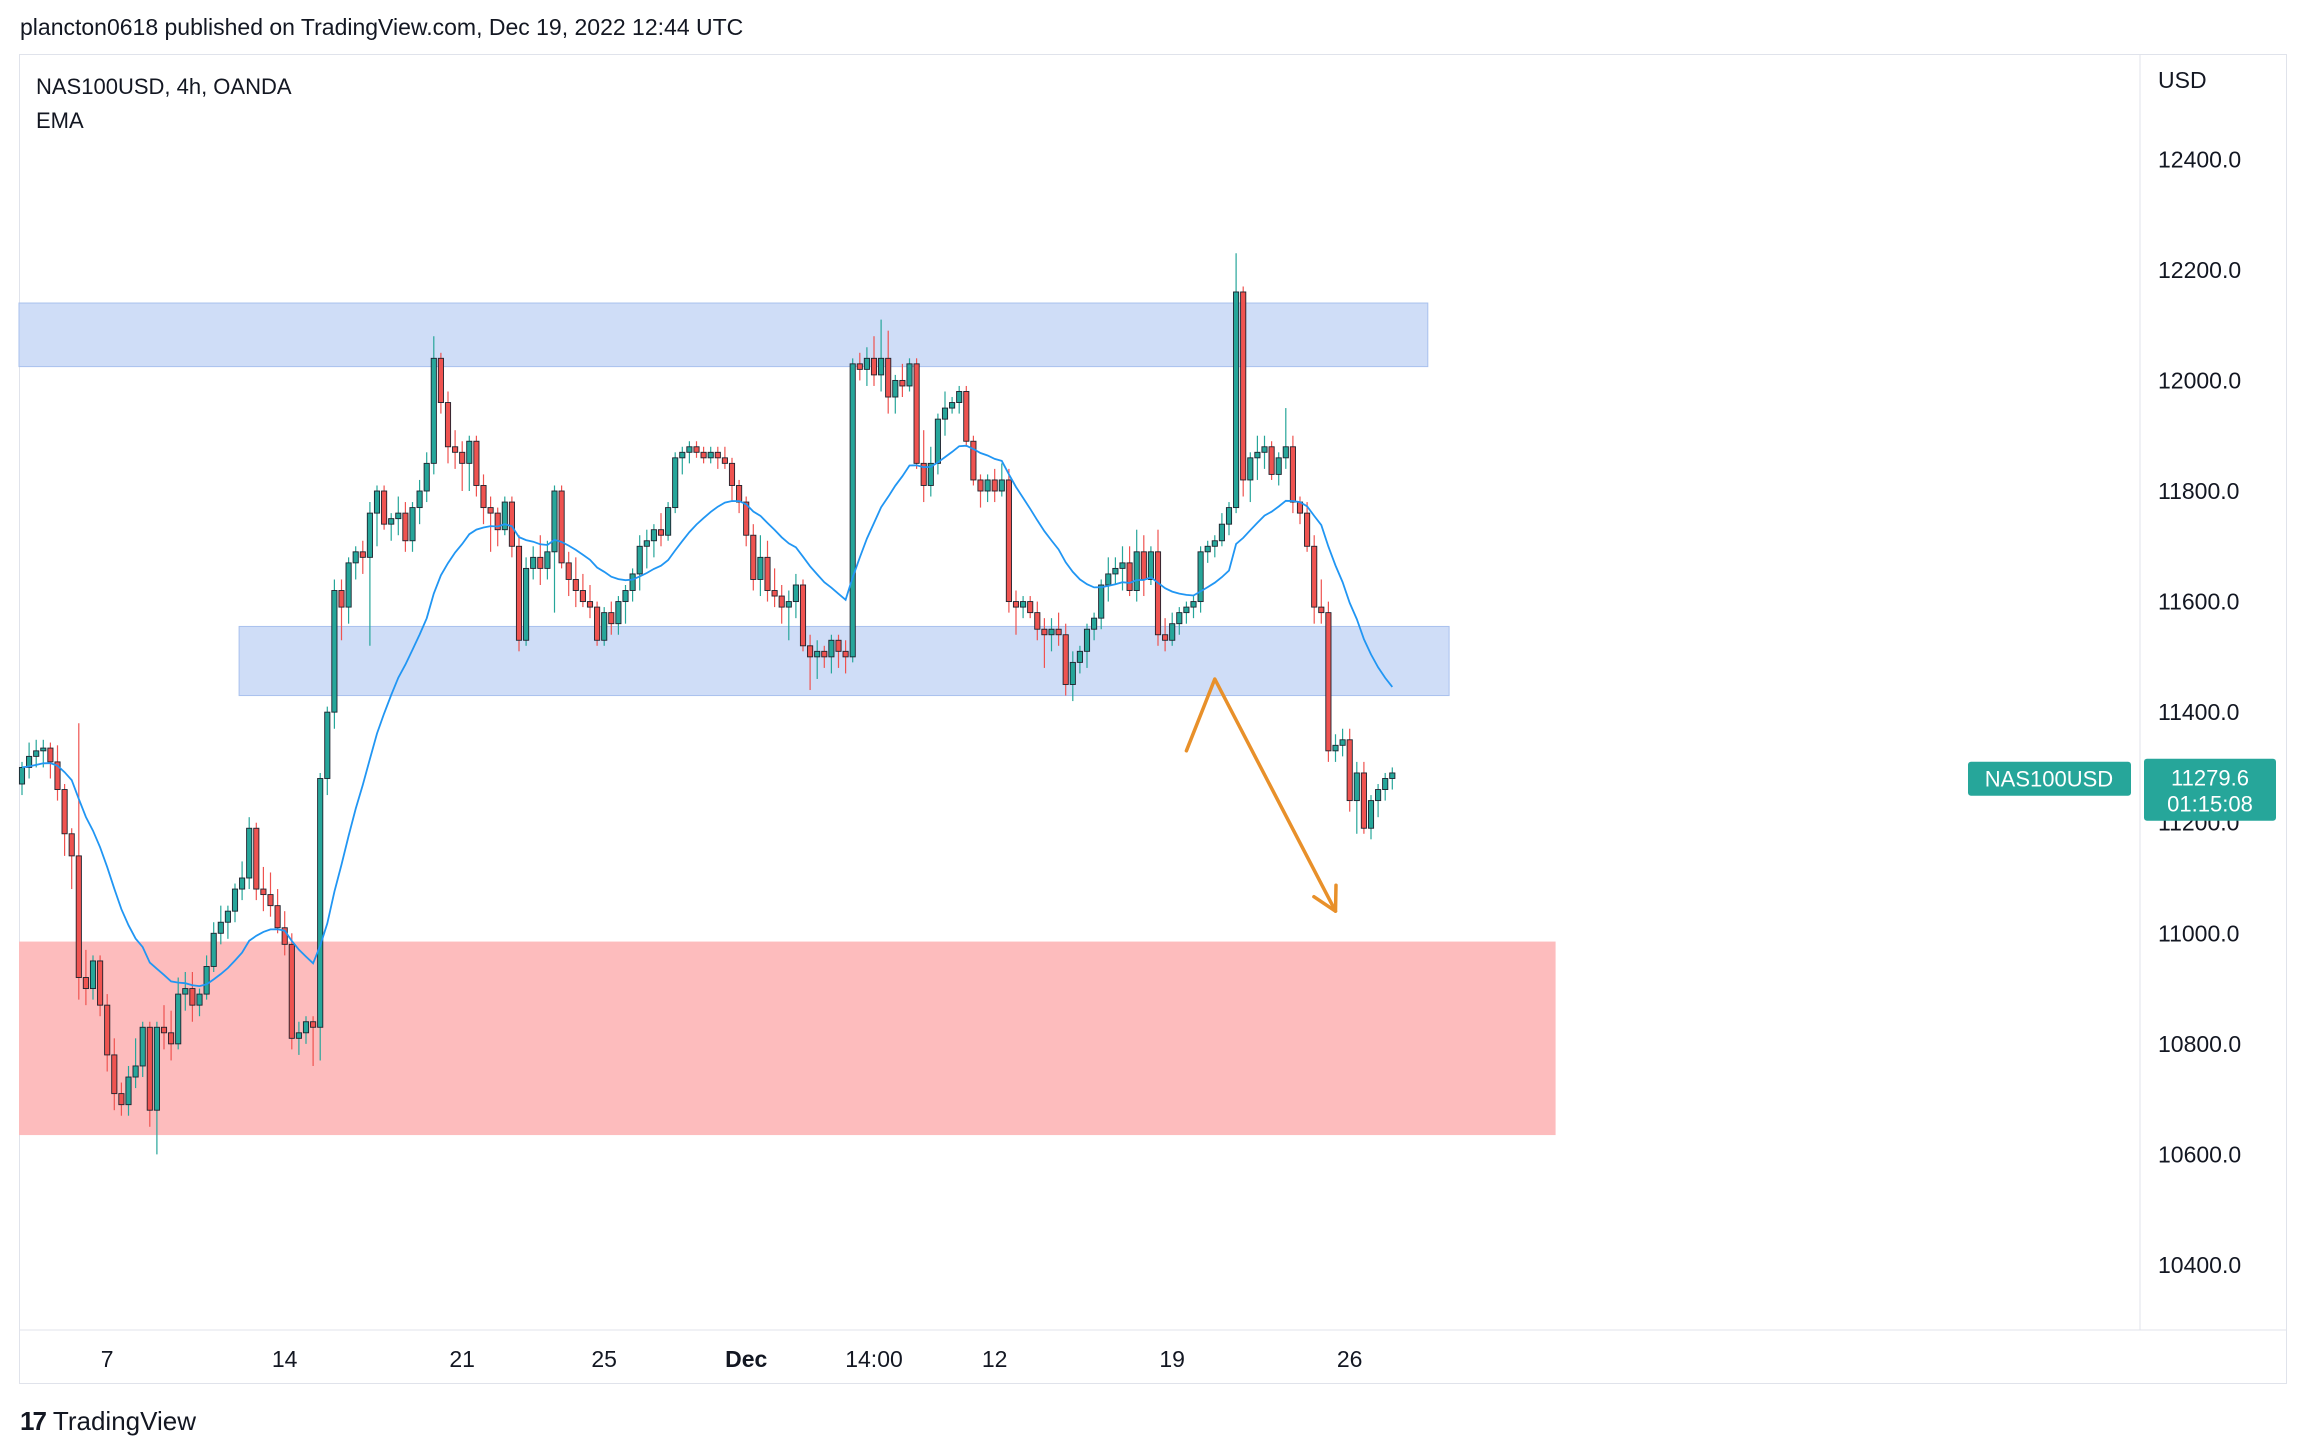 The image size is (2304, 1454). I want to click on indicator-name: EMA, so click(60, 120).